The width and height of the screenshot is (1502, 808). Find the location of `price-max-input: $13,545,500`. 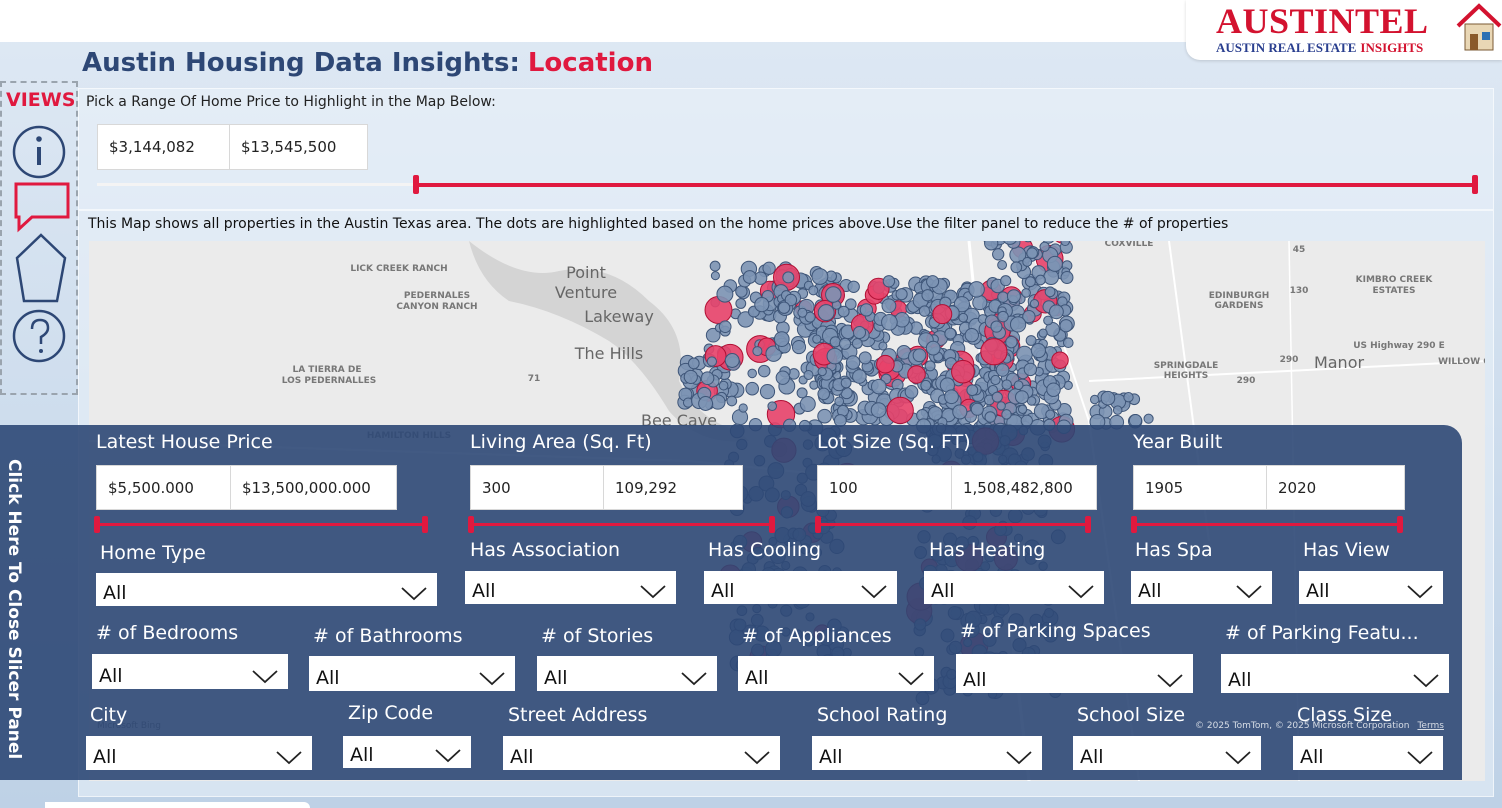

price-max-input: $13,545,500 is located at coordinates (298, 147).